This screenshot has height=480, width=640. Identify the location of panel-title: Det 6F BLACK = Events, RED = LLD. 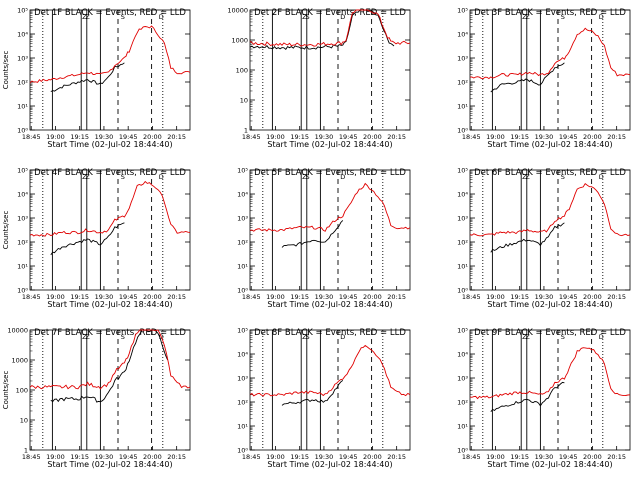
(550, 173).